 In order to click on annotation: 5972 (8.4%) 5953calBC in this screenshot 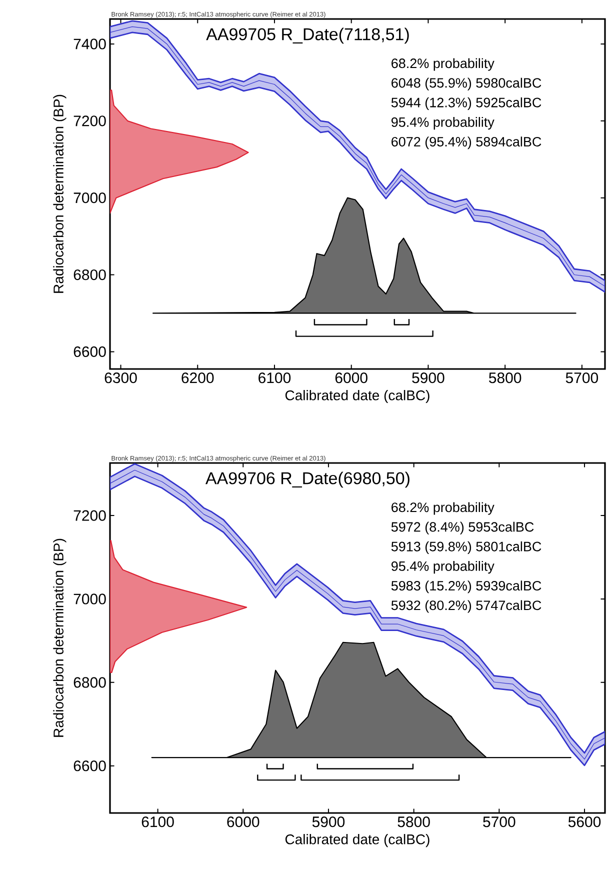, I will do `click(462, 528)`.